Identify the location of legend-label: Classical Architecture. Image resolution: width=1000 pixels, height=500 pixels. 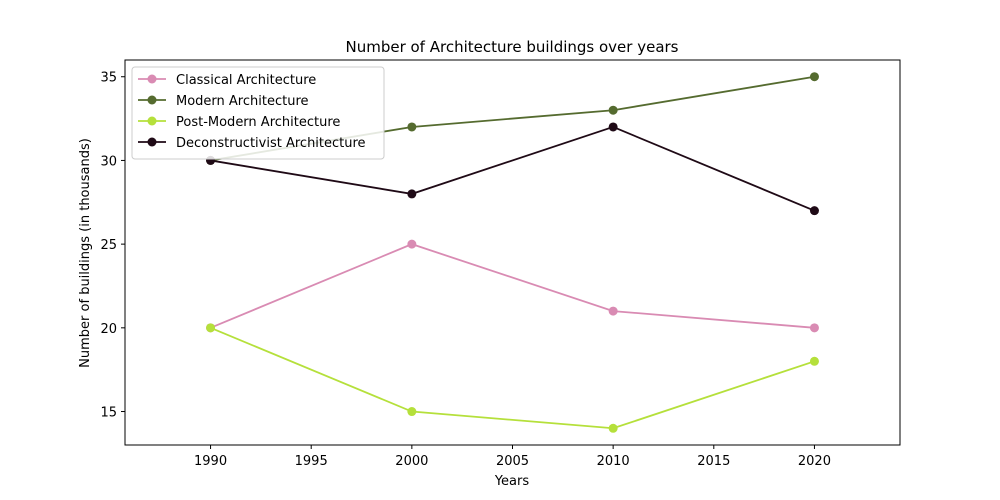
(246, 80).